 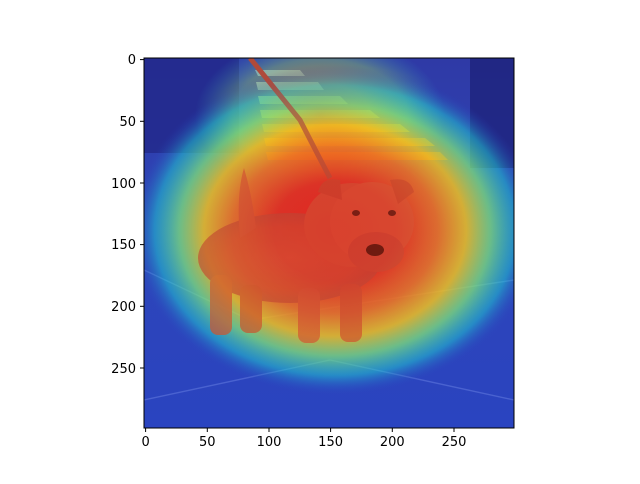 I want to click on x-tick: 100, so click(x=269, y=439).